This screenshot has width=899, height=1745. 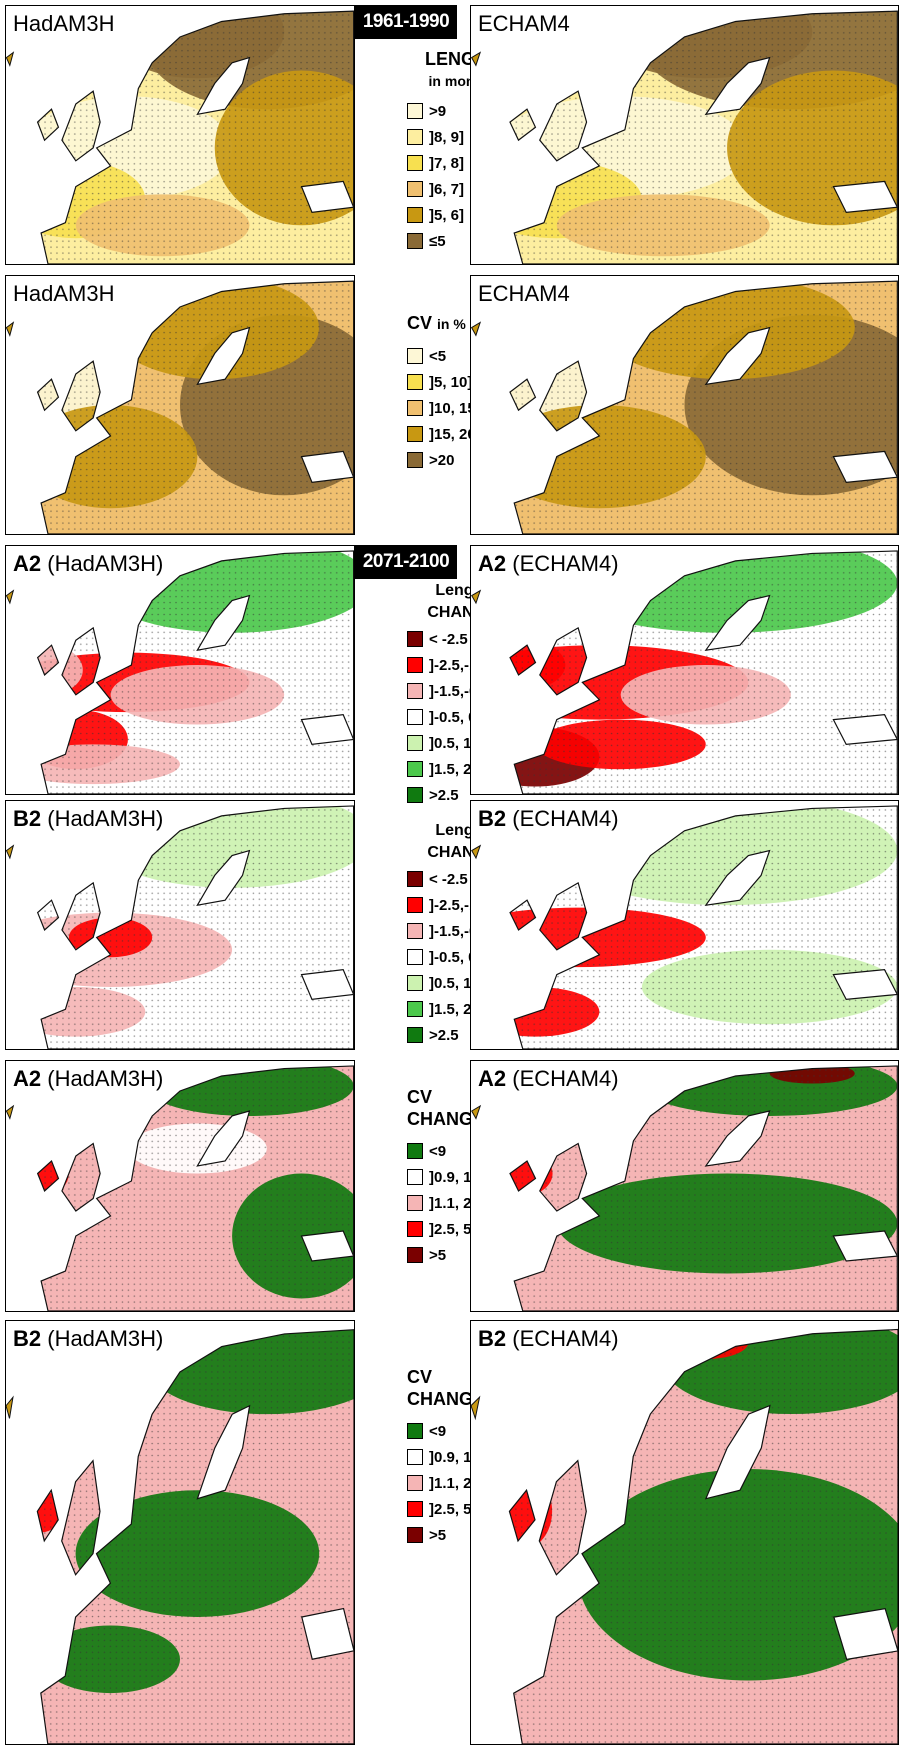 What do you see at coordinates (180, 1532) in the screenshot?
I see `map-panel-cv-change-b2-hadam3h: B2 (HadAM3H)` at bounding box center [180, 1532].